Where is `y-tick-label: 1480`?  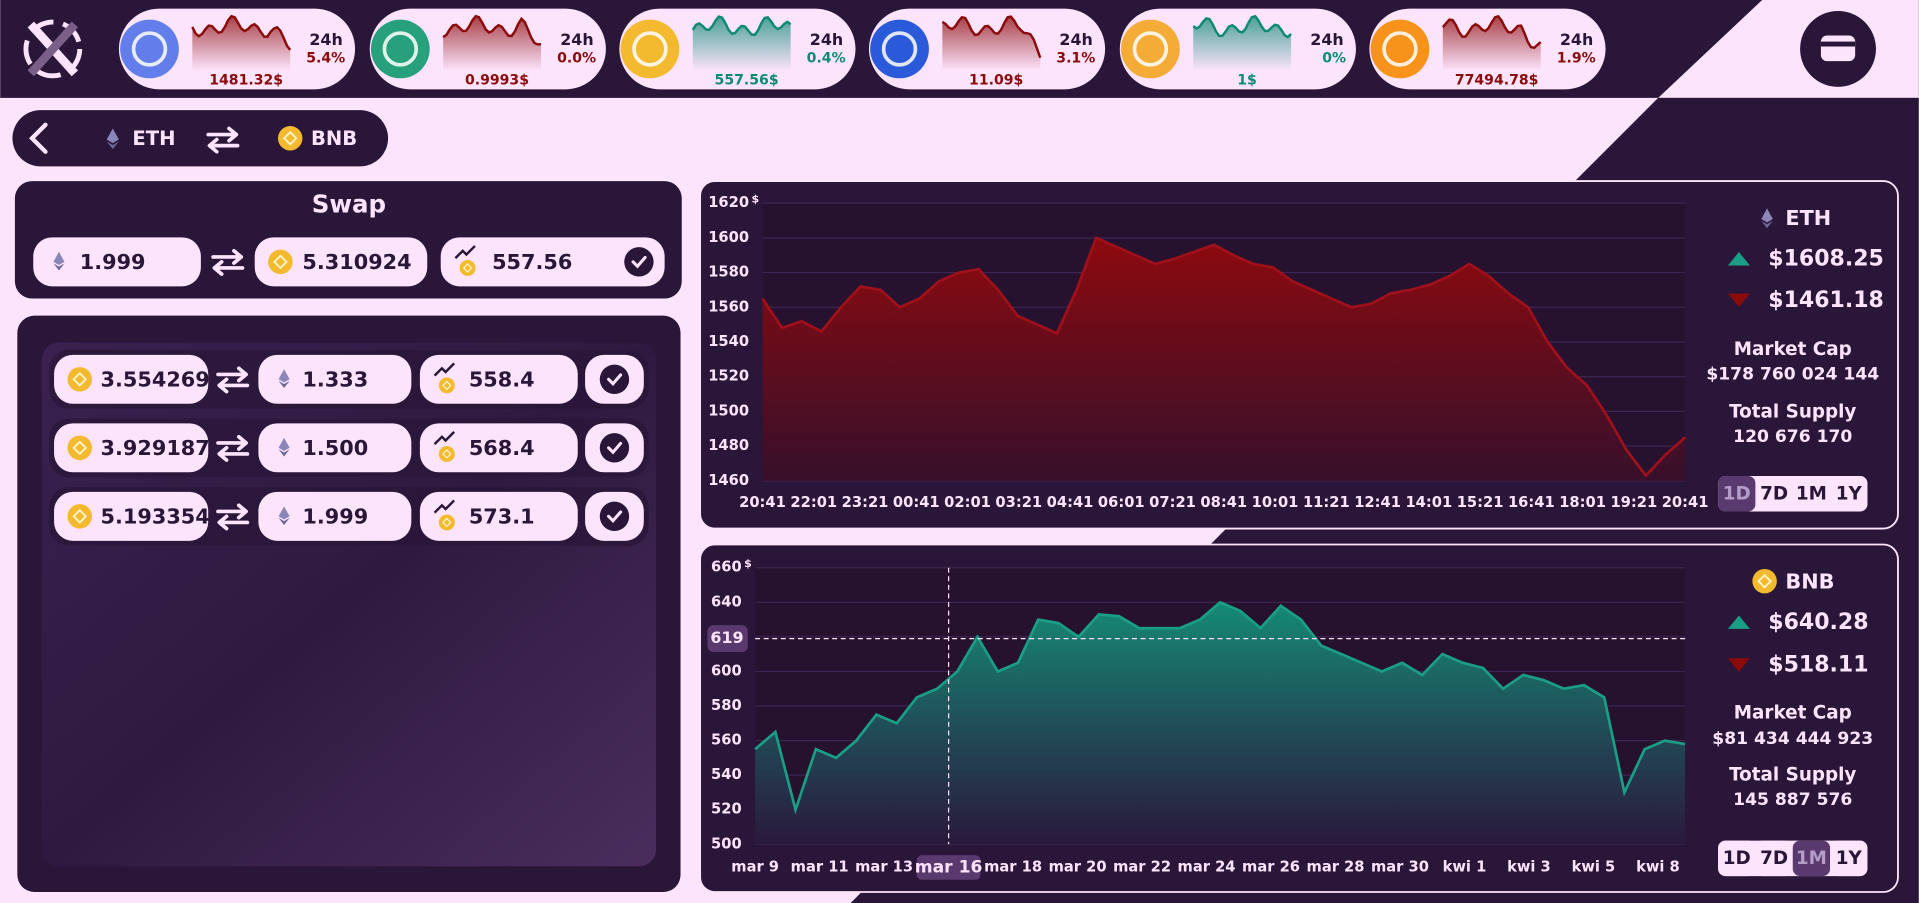
y-tick-label: 1480 is located at coordinates (728, 445).